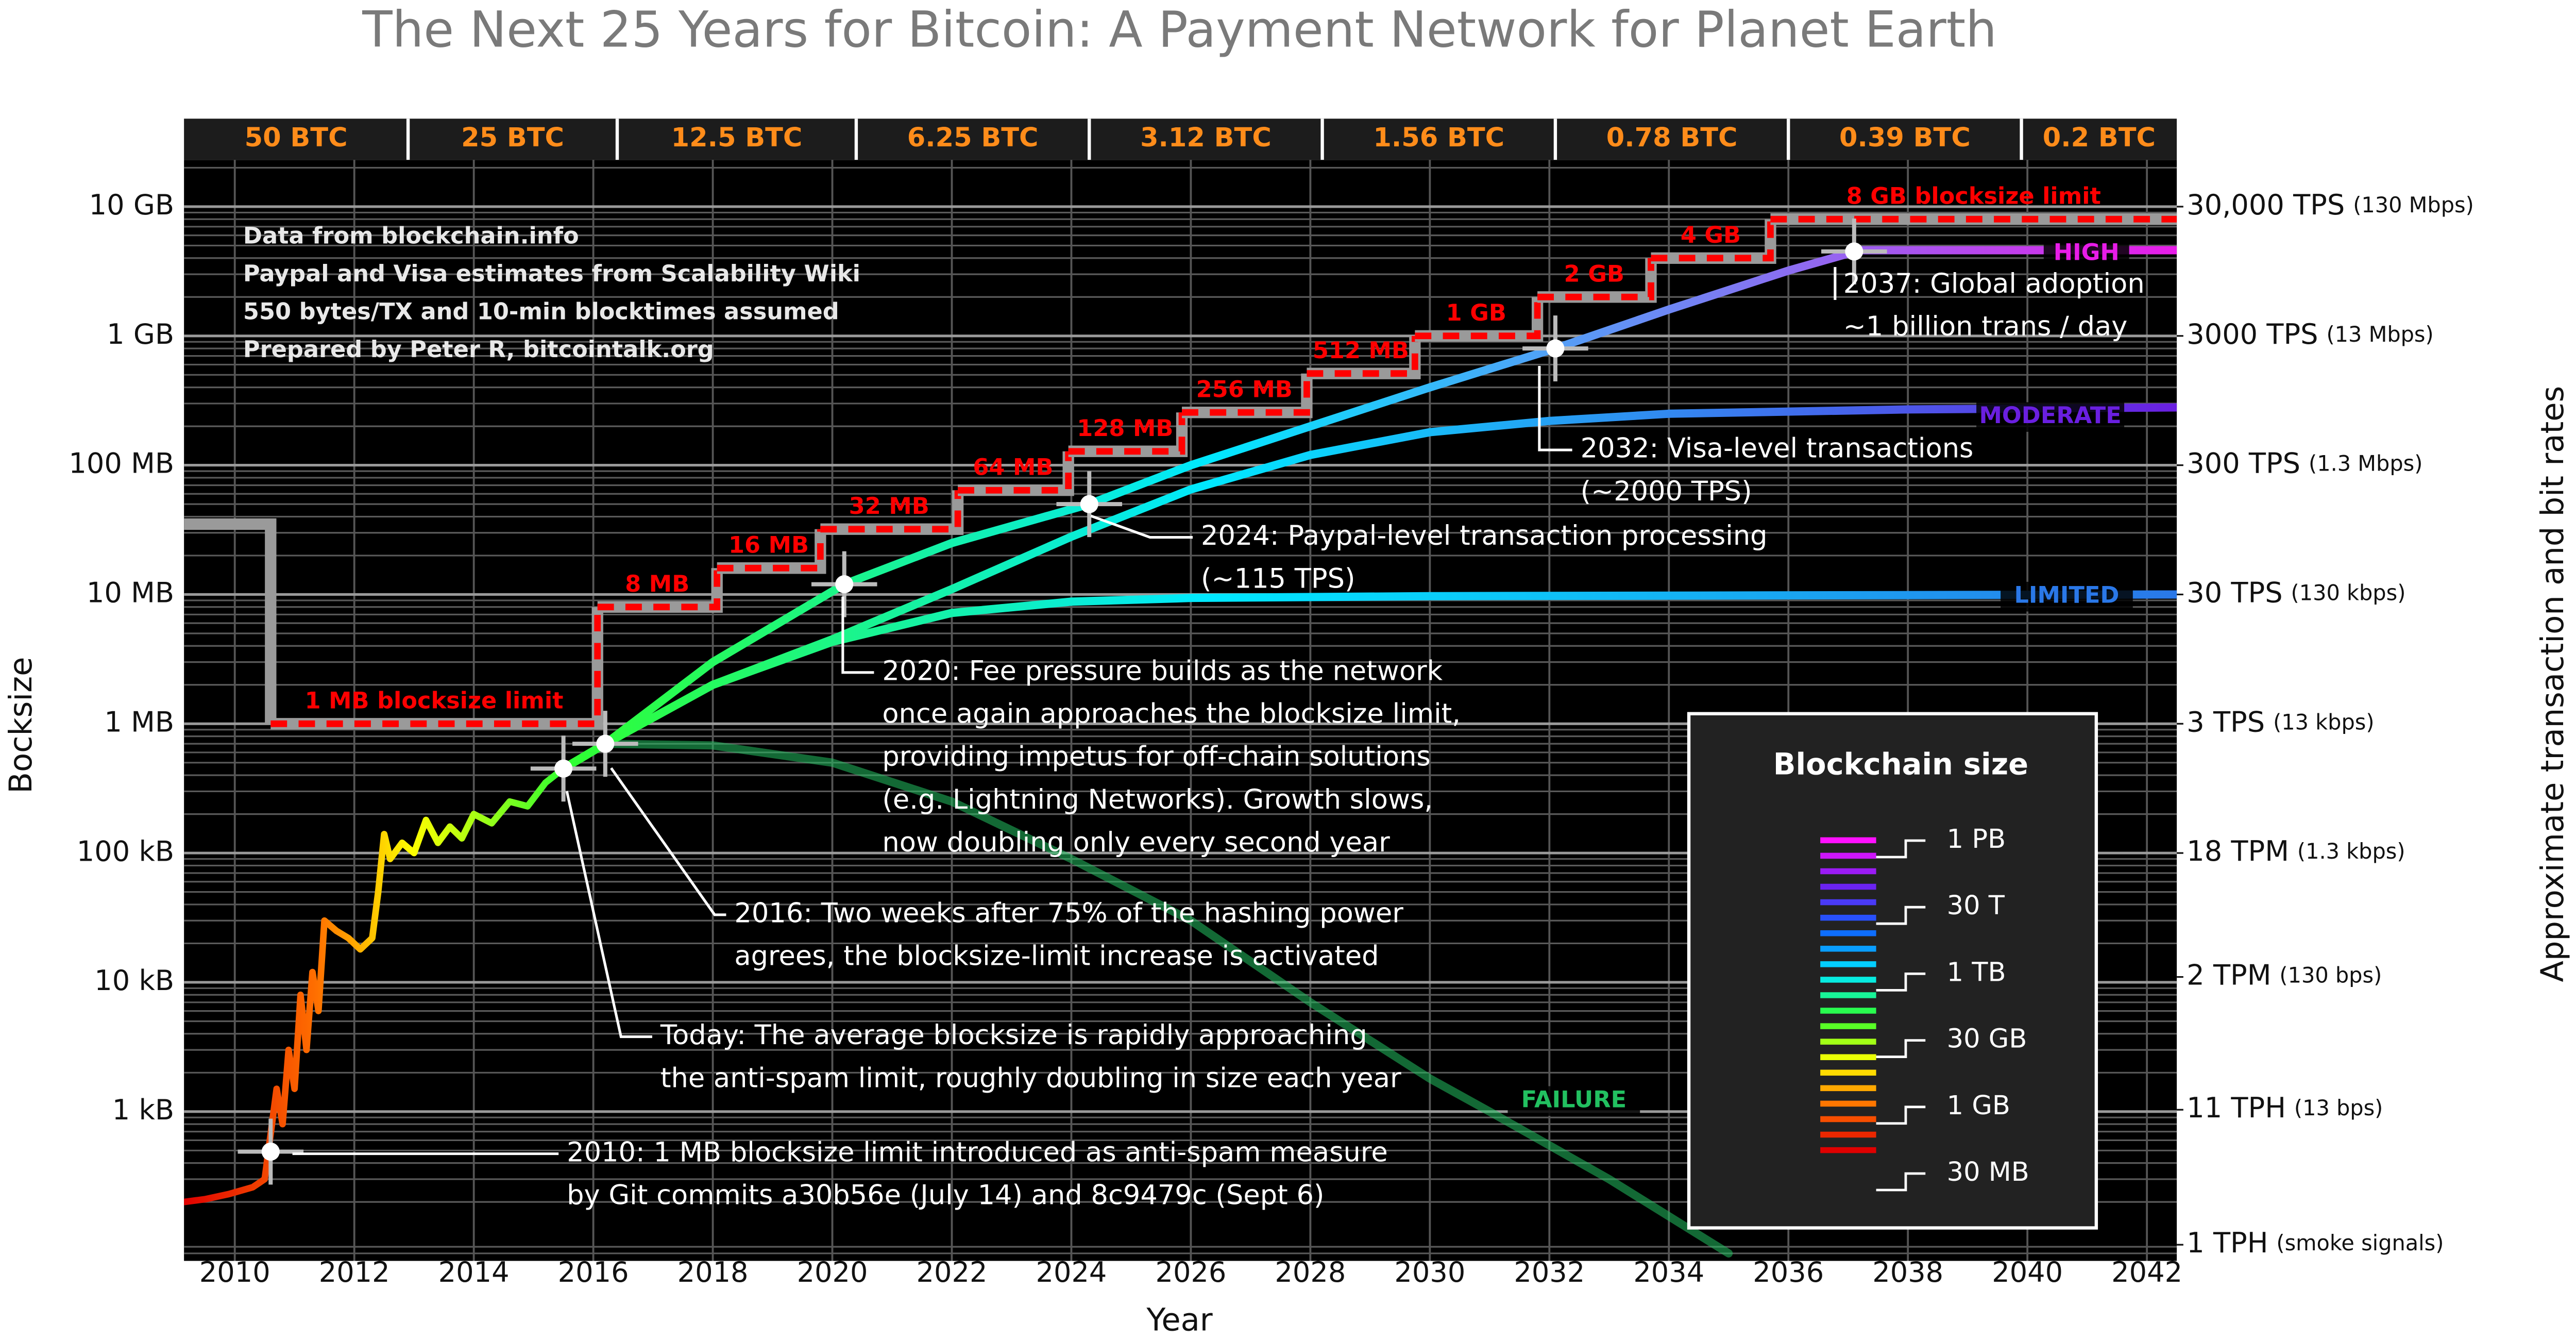 This screenshot has height=1340, width=2576. I want to click on legend-label: MODERATE, so click(2050, 415).